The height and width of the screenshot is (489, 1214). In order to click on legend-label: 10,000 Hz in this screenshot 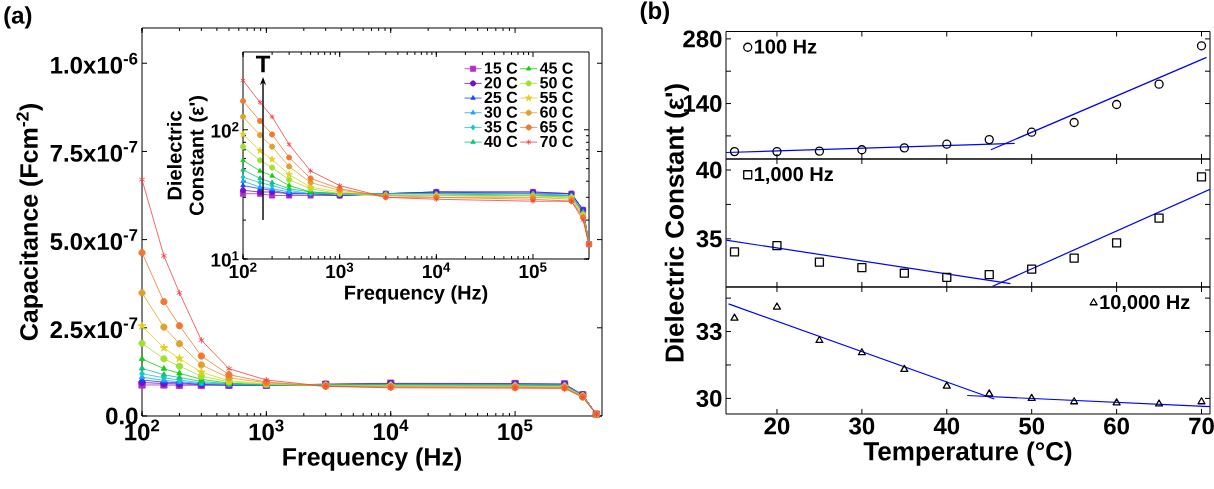, I will do `click(1145, 304)`.